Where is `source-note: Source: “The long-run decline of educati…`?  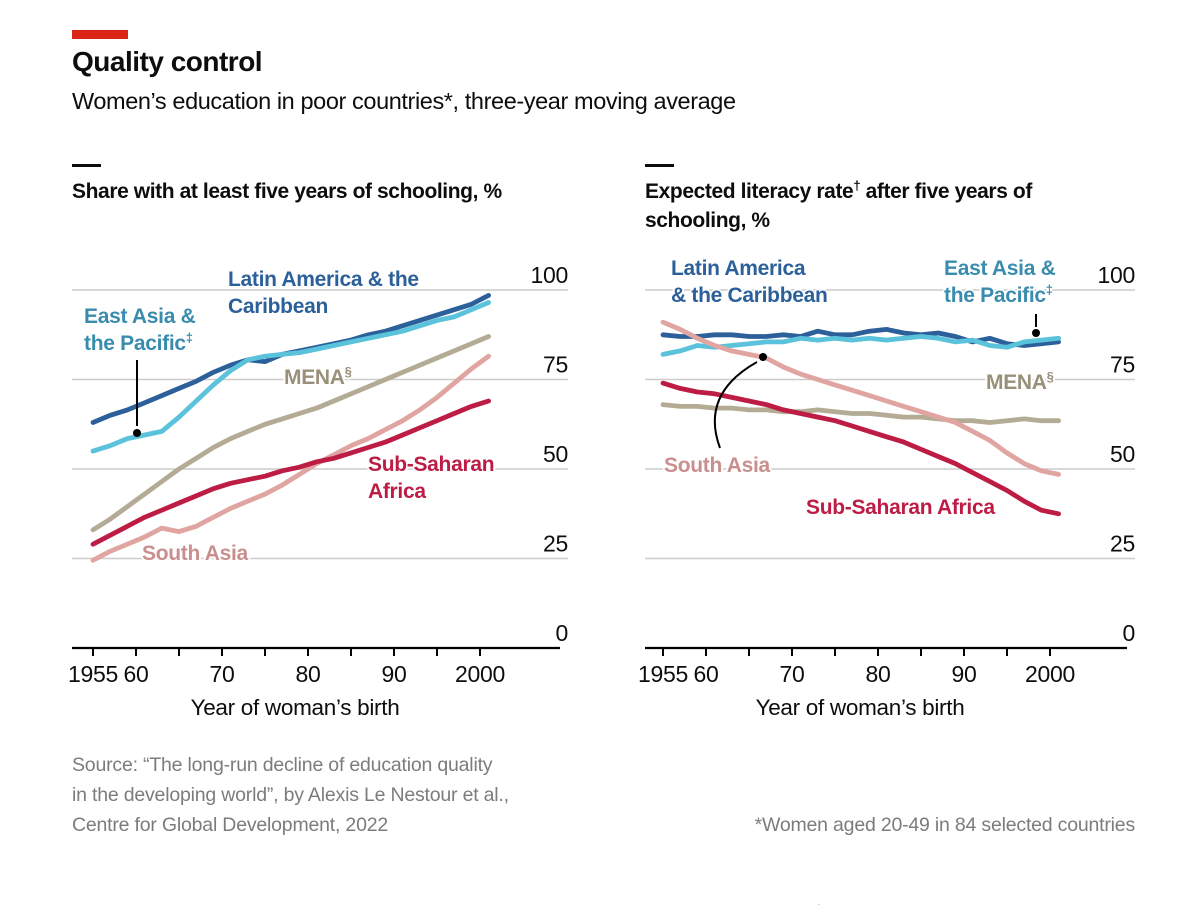 source-note: Source: “The long-run decline of educati… is located at coordinates (290, 795).